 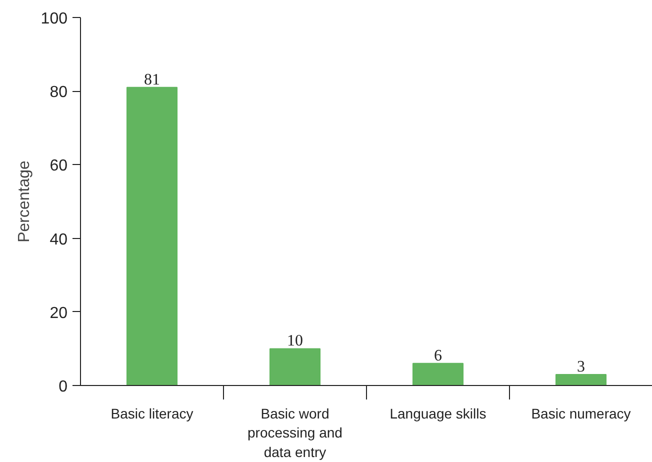 I want to click on data-label: 10, so click(x=295, y=341).